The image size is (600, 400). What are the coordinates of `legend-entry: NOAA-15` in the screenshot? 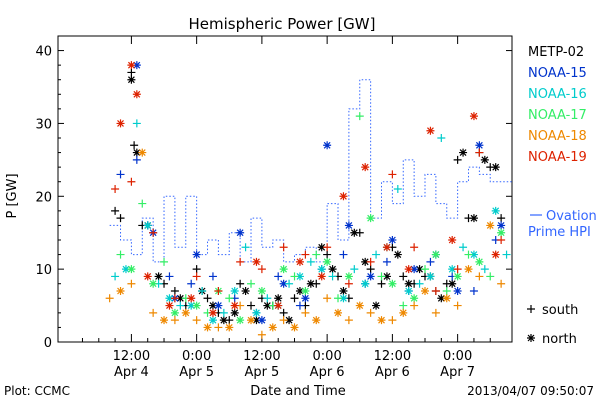 It's located at (557, 73).